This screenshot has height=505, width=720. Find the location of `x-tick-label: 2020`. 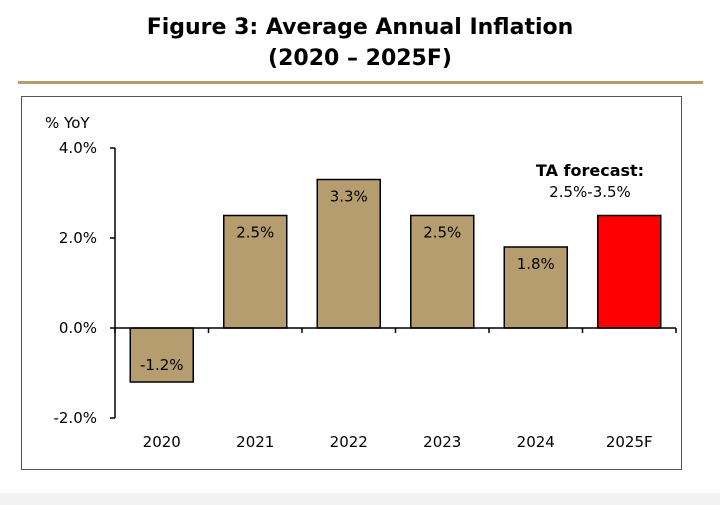

x-tick-label: 2020 is located at coordinates (162, 442).